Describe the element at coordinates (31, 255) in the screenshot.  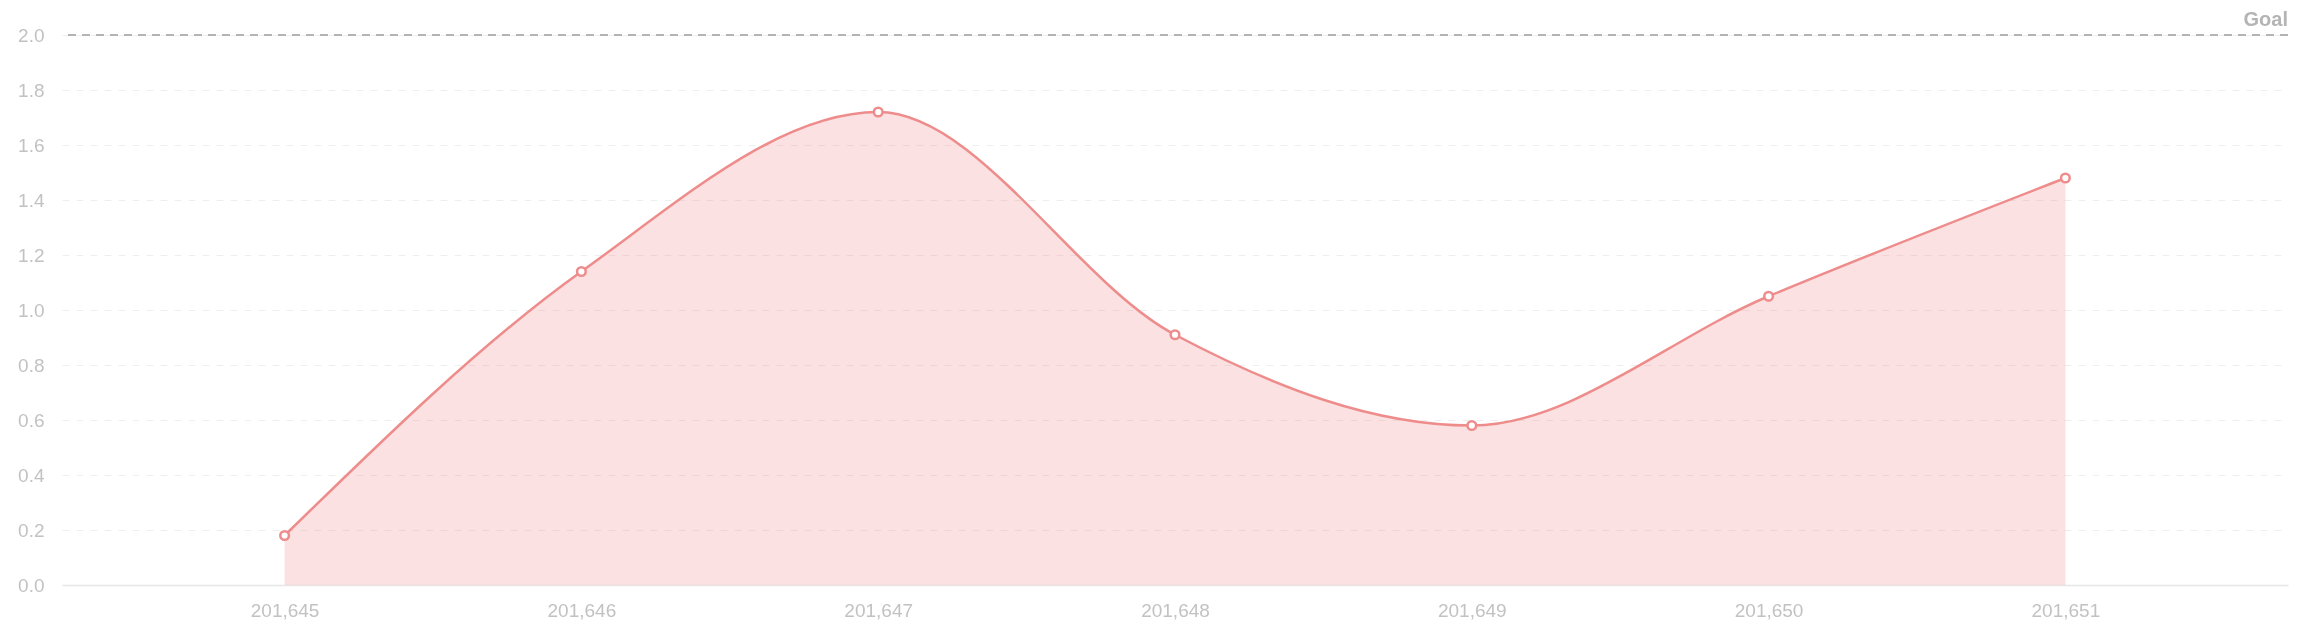
I see `y-tick-label: 1.2` at that location.